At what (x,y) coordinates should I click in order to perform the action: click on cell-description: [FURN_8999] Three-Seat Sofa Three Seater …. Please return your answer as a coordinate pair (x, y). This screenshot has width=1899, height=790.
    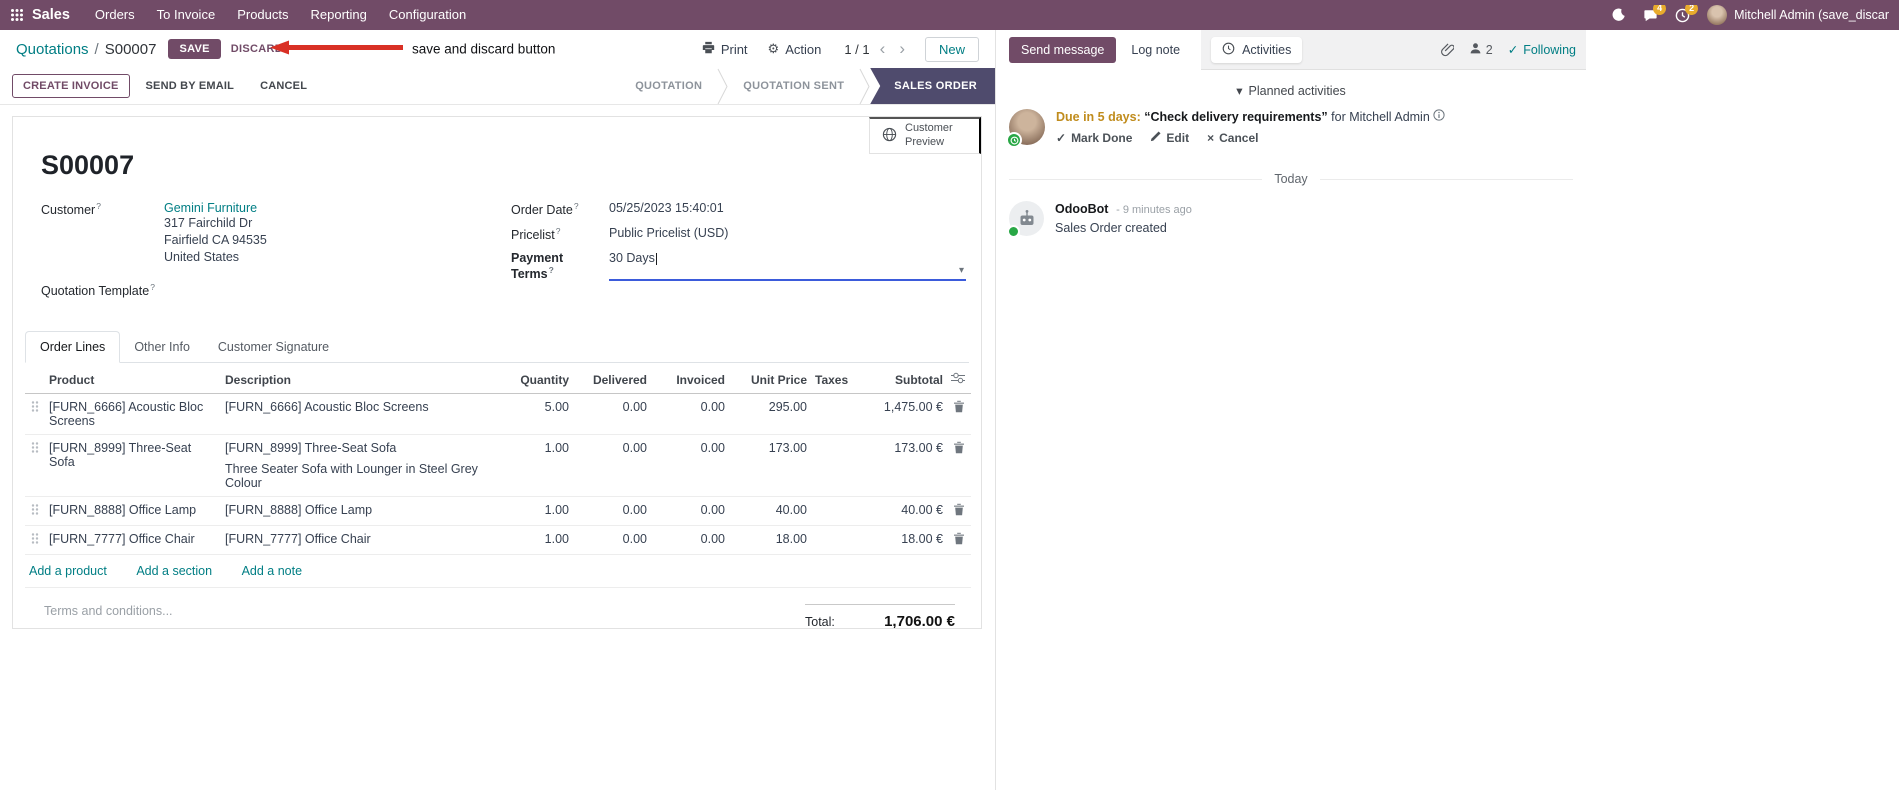
    Looking at the image, I should click on (362, 466).